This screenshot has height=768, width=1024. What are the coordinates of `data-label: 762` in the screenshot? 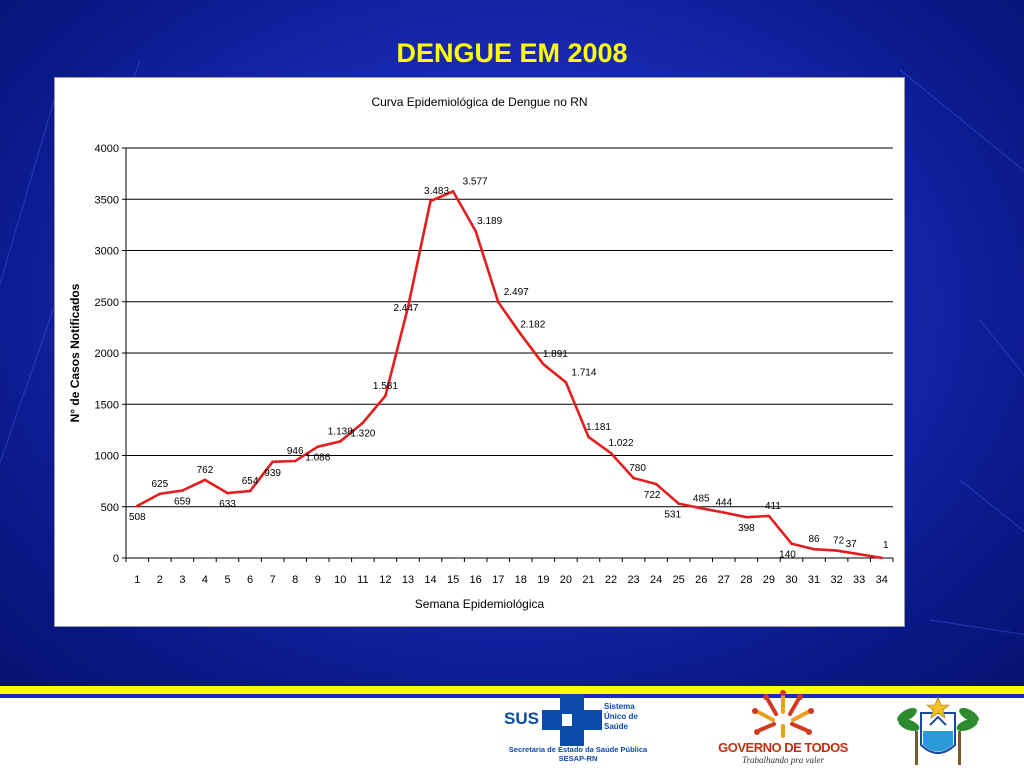 It's located at (205, 470).